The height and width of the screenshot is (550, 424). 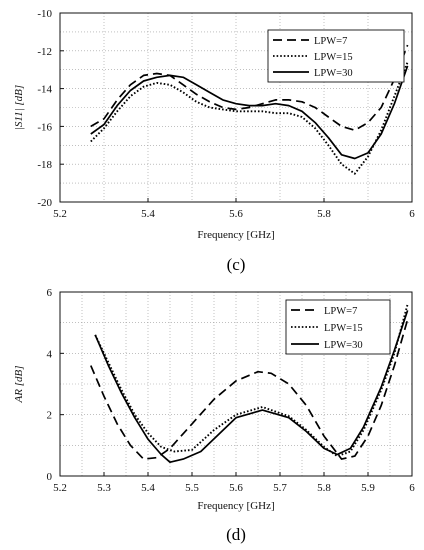 What do you see at coordinates (19, 107) in the screenshot?
I see `s11-y-axis-label: |S11| [dB]` at bounding box center [19, 107].